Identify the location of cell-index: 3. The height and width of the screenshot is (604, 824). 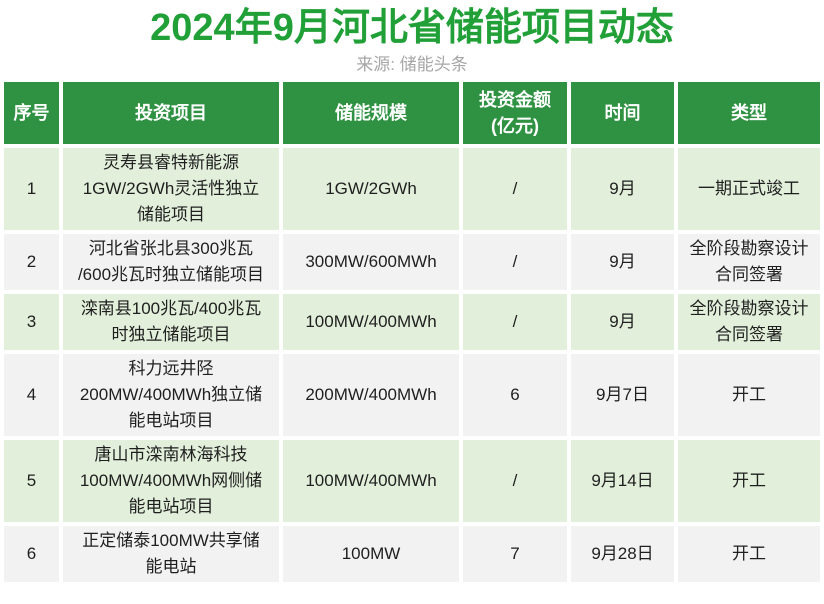
(31, 322).